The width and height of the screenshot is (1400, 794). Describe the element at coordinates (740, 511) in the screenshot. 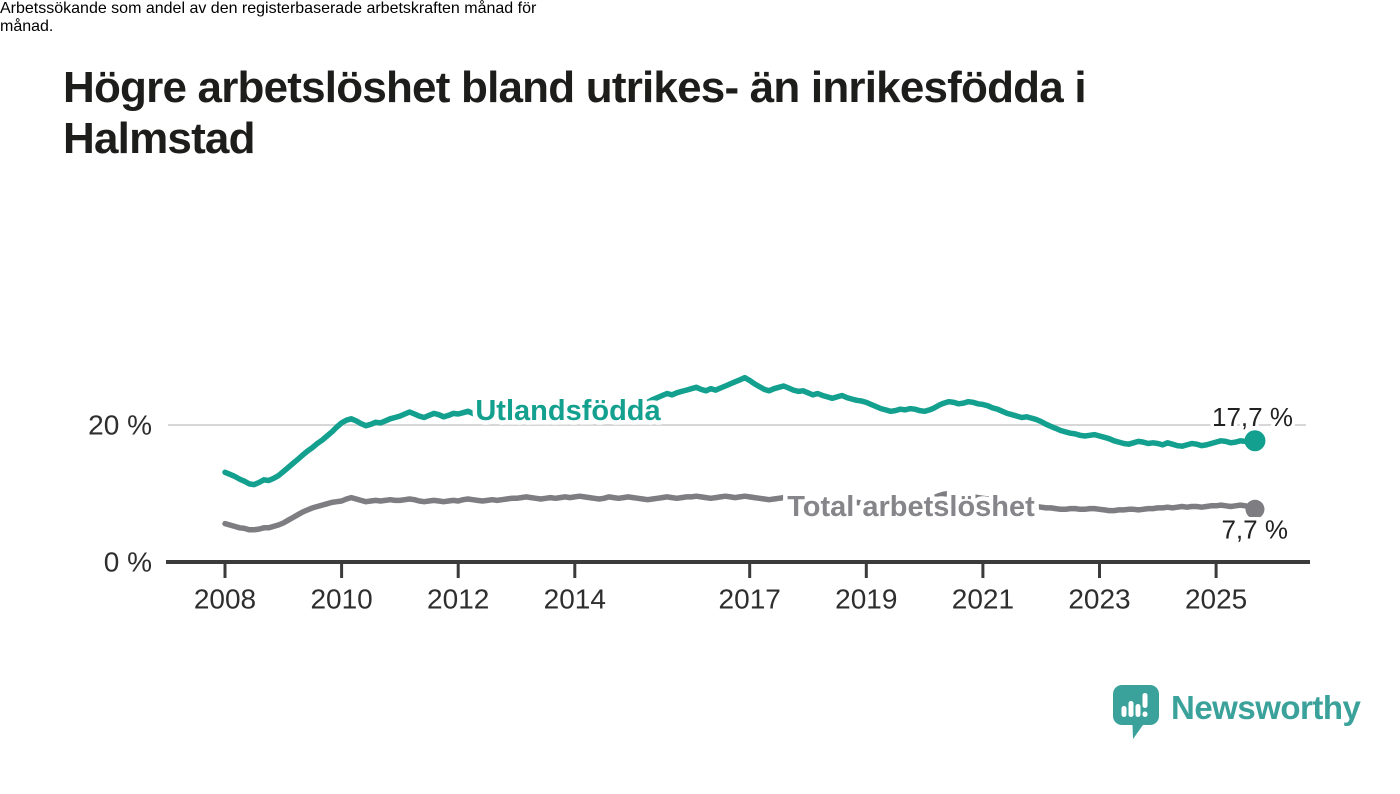

I see `series-line-total` at that location.